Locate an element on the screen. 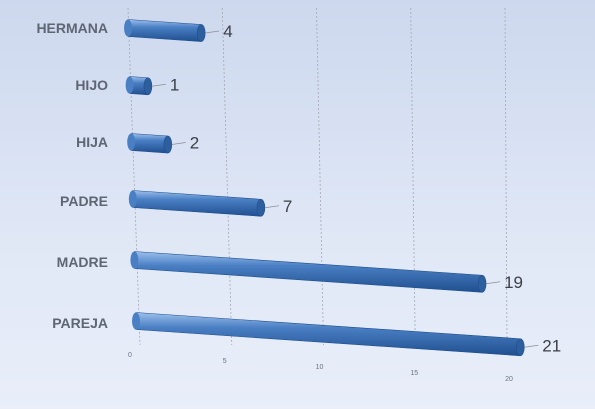  bar-cap-end-hijo is located at coordinates (148, 86).